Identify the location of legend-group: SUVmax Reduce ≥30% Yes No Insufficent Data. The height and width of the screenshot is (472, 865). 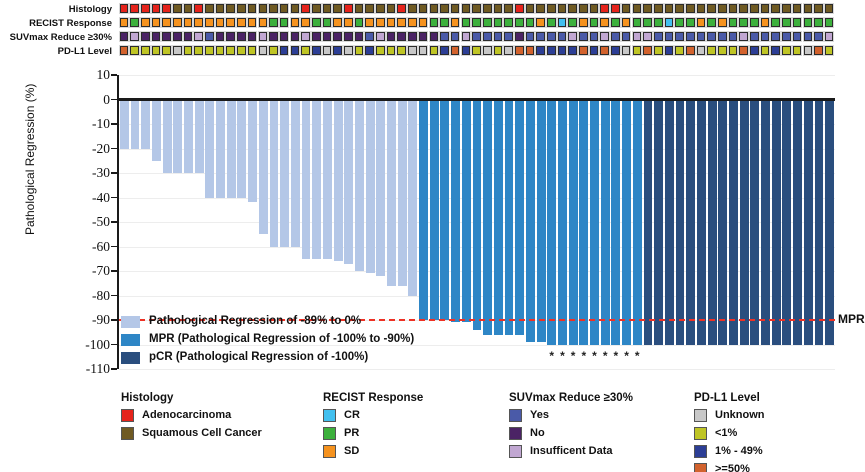
(571, 427).